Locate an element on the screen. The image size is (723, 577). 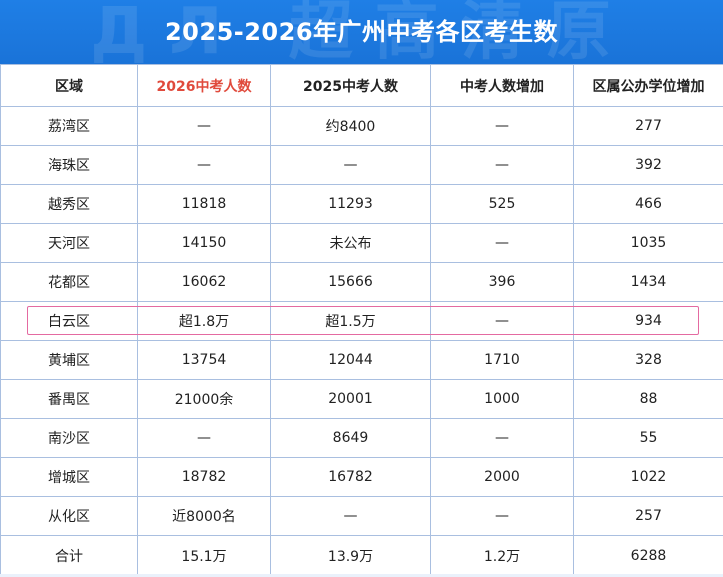
cell-region: 海珠区 is located at coordinates (69, 165).